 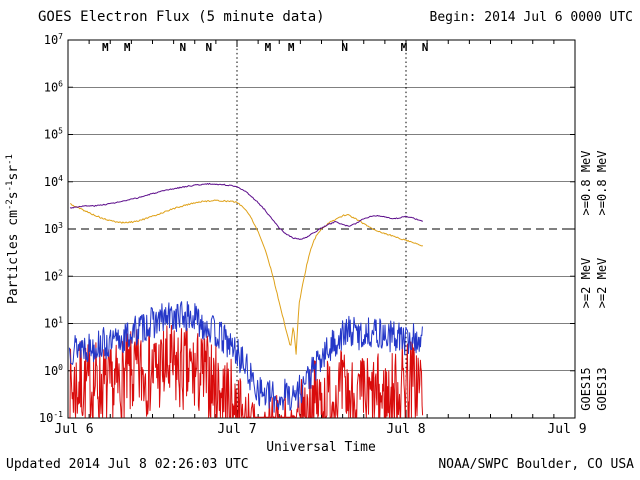 What do you see at coordinates (53, 323) in the screenshot?
I see `y-tick-label: 10¹` at bounding box center [53, 323].